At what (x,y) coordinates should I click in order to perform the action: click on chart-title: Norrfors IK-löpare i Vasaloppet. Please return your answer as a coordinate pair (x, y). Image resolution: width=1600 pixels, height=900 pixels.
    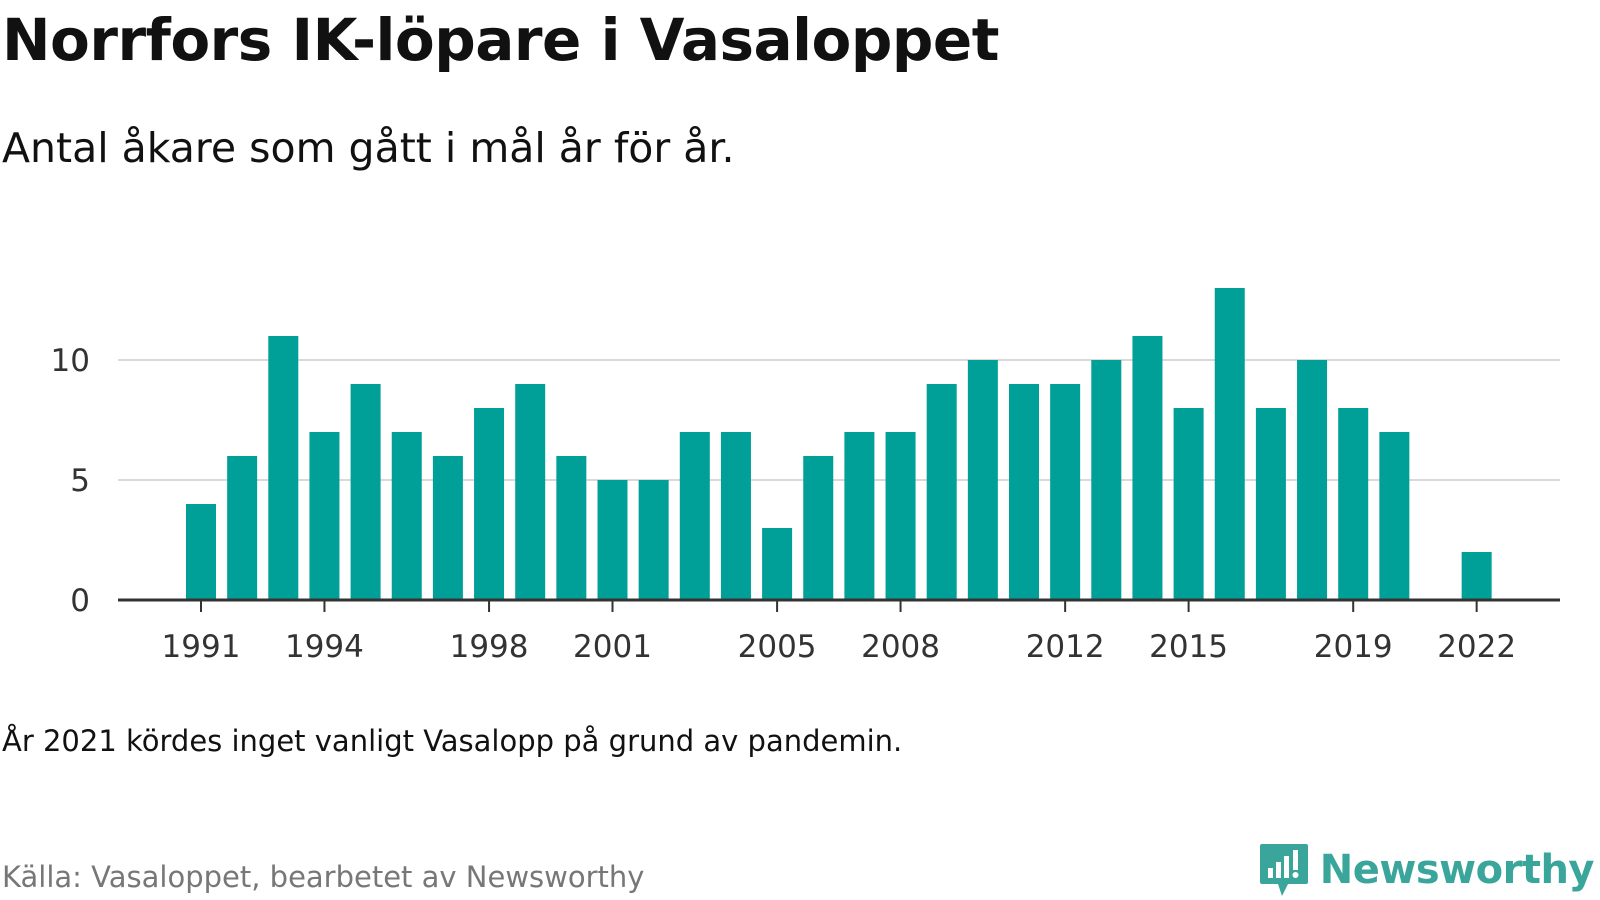
    Looking at the image, I should click on (500, 40).